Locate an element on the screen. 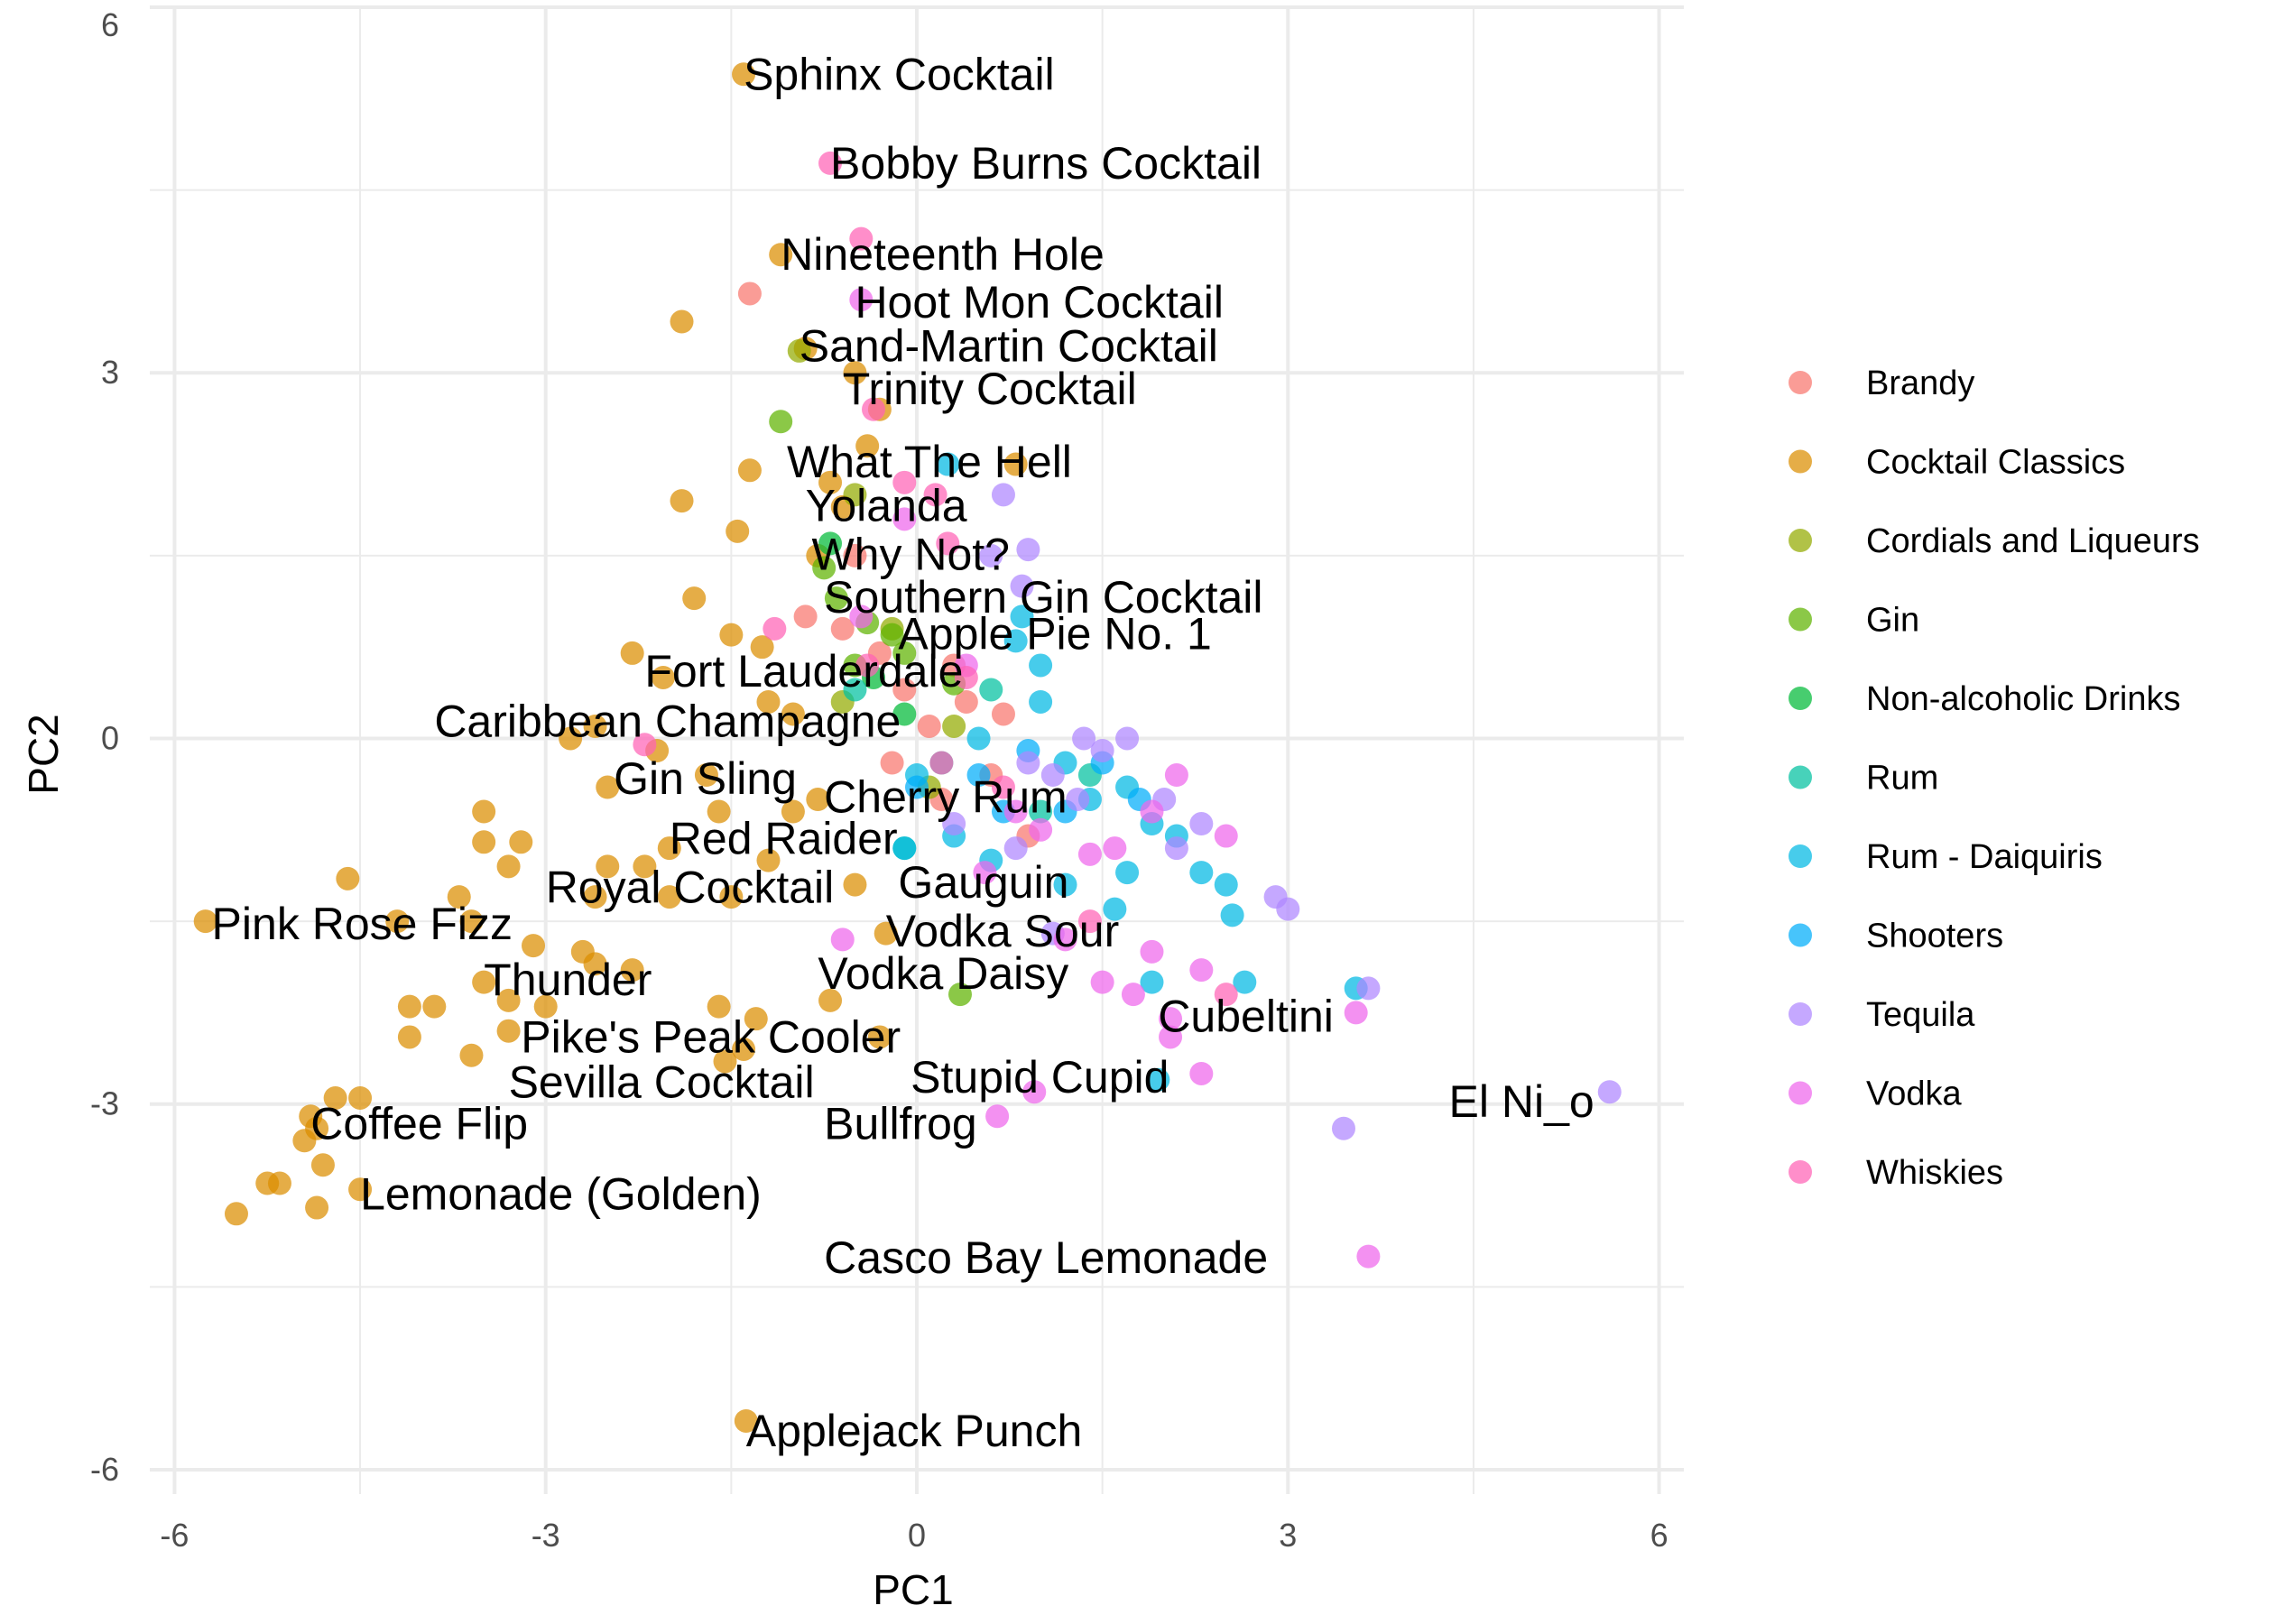 This screenshot has width=2274, height=1624. point-label: Casco Bay Lemonade is located at coordinates (1046, 1258).